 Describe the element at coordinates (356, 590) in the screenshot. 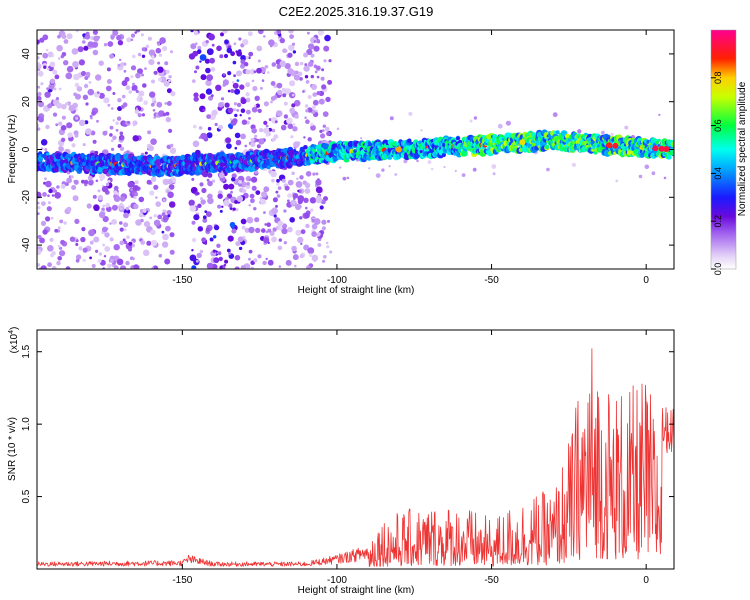

I see `snr-x-label: Height of straight line (km)` at that location.